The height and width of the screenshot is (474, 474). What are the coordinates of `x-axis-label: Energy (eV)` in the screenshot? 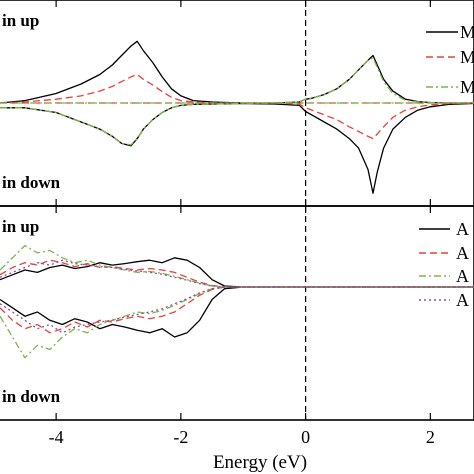 It's located at (260, 462).